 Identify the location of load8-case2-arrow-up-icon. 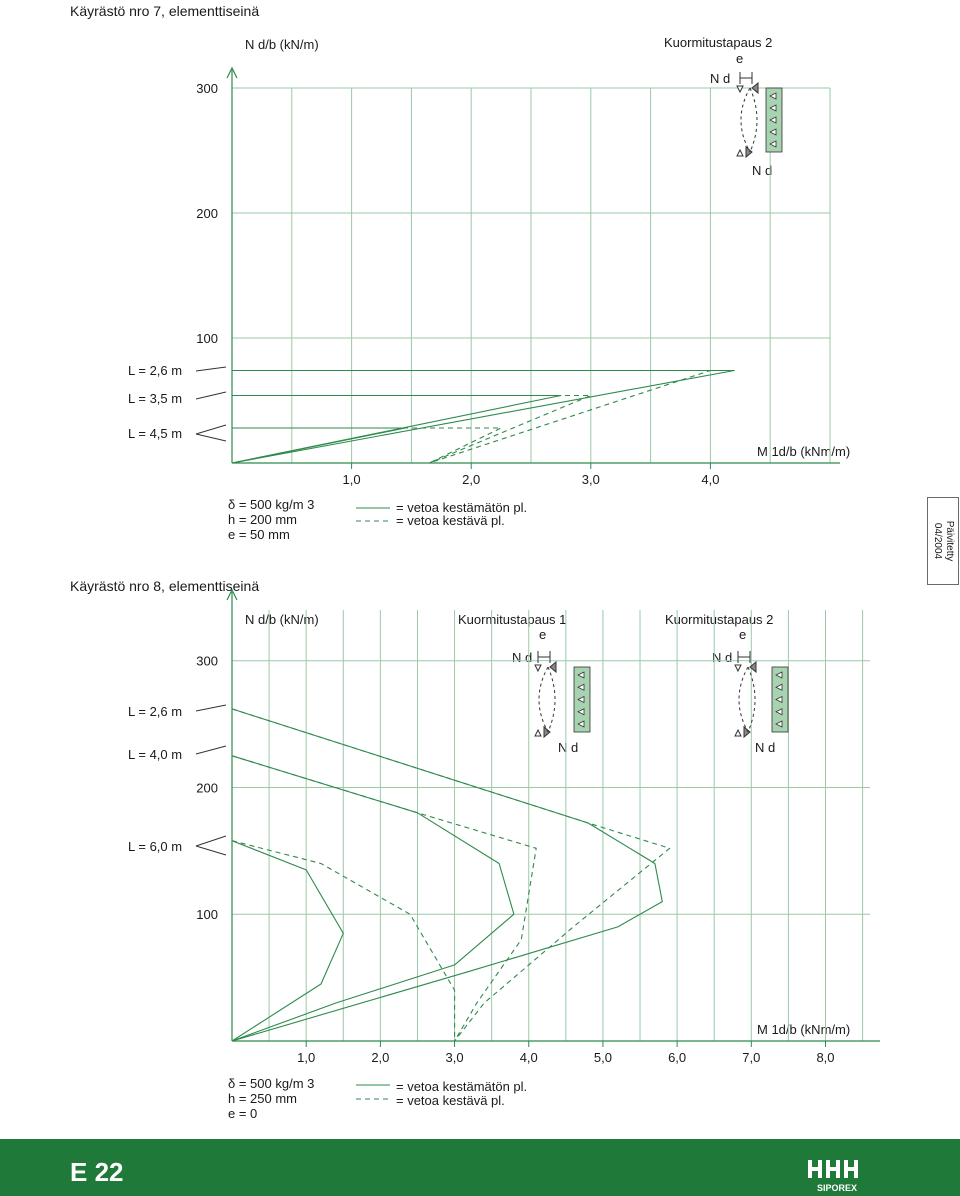
(738, 732).